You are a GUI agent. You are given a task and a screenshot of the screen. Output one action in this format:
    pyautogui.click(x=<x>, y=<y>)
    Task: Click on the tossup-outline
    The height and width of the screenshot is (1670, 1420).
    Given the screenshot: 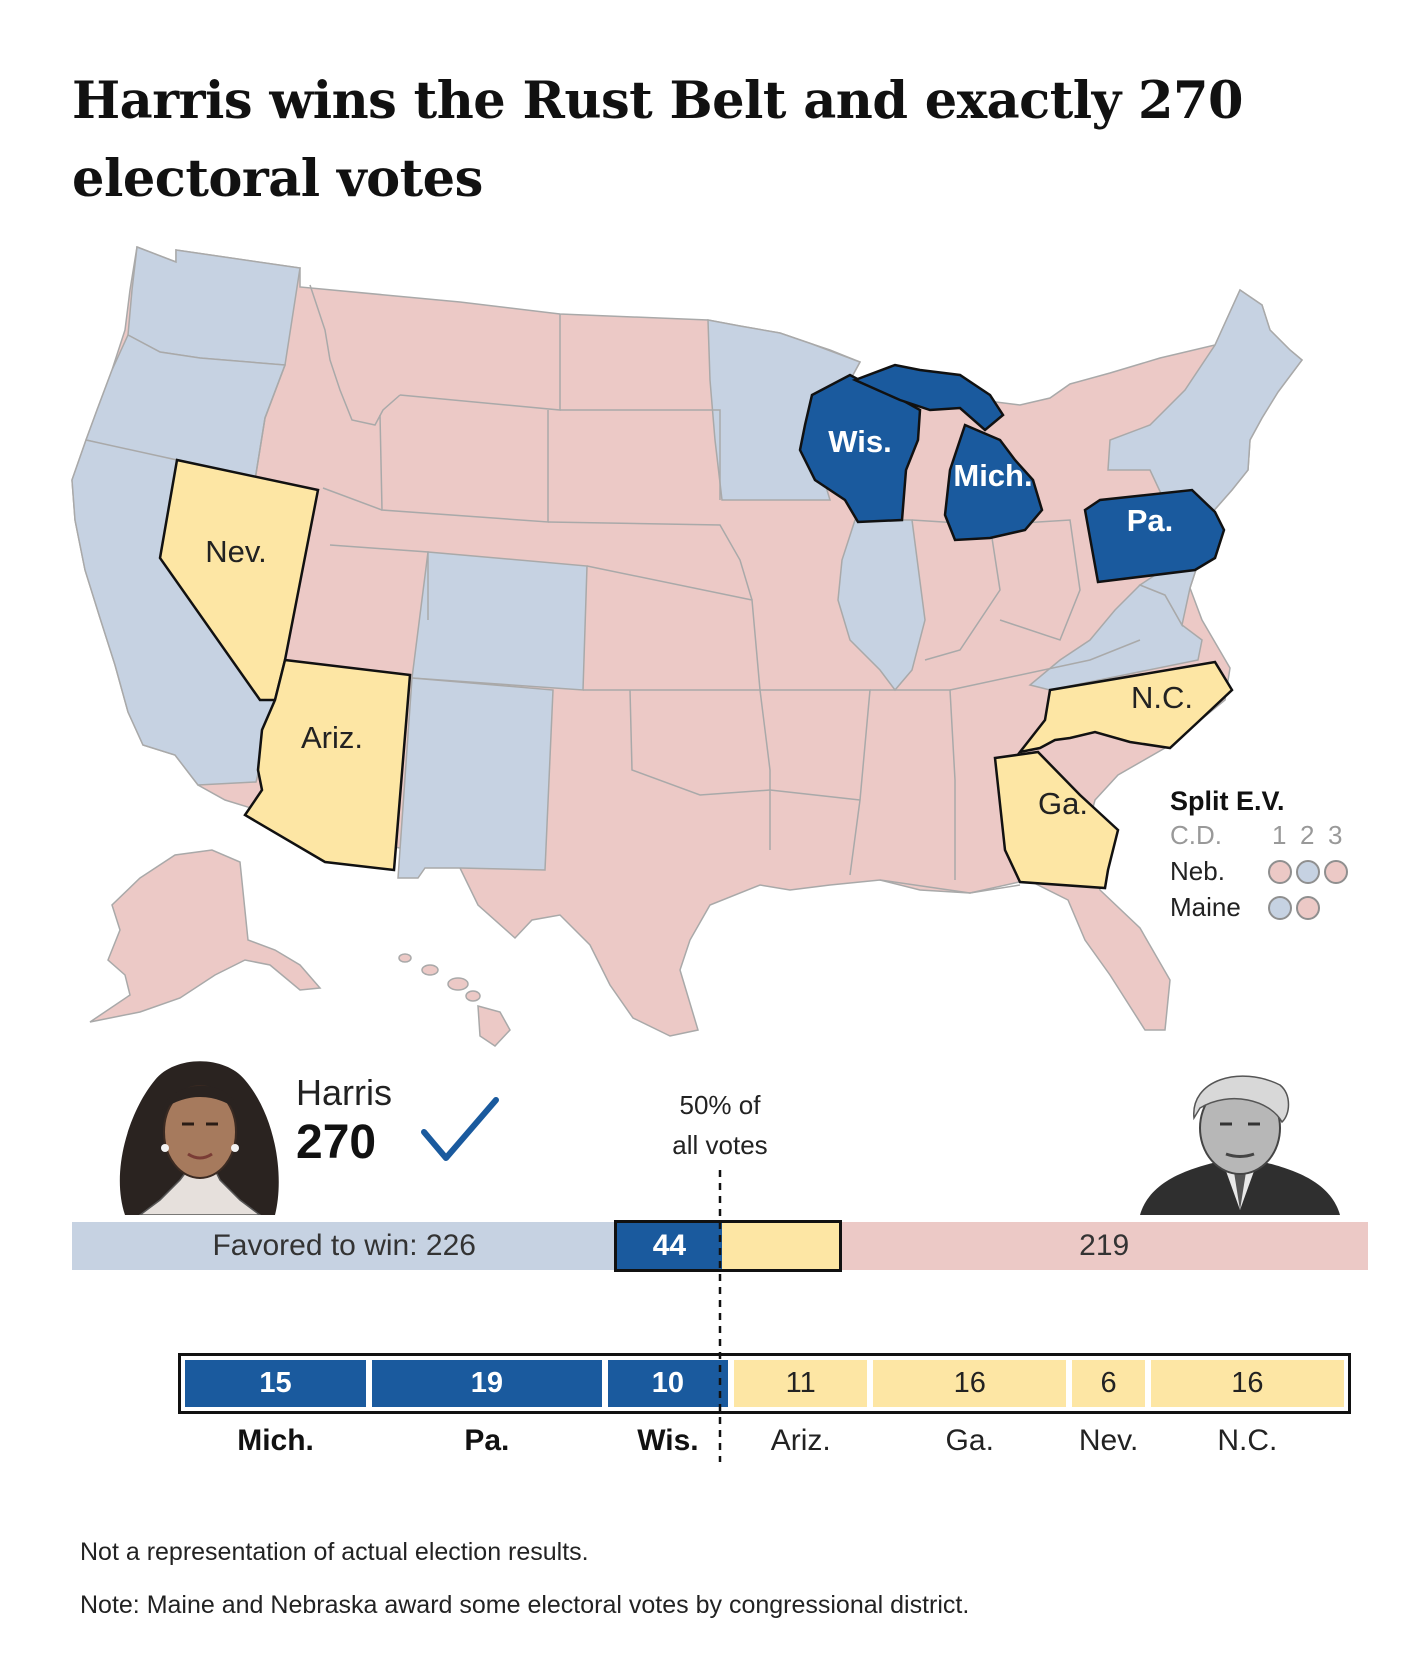 What is the action you would take?
    pyautogui.click(x=728, y=1246)
    